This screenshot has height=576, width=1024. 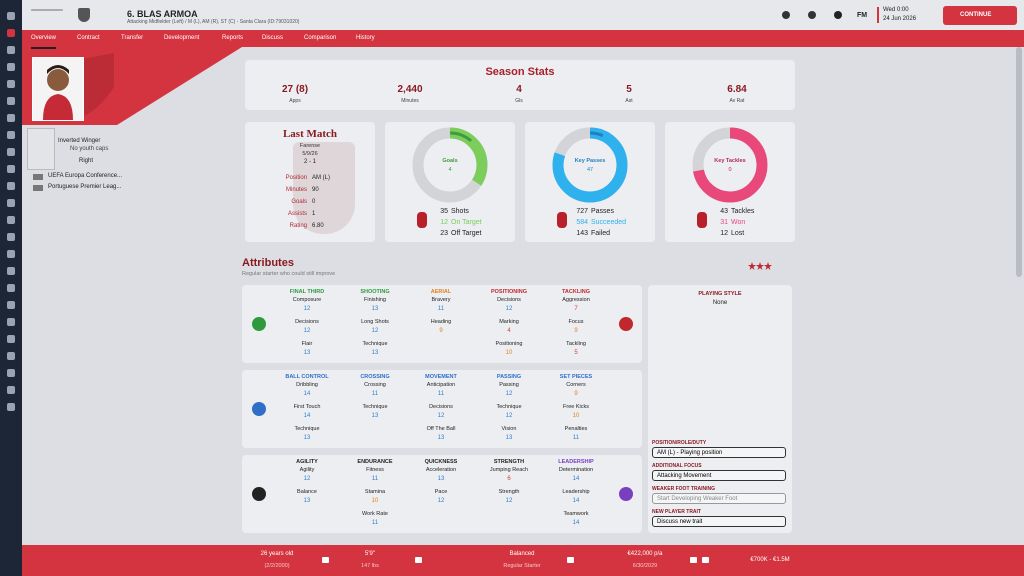 What do you see at coordinates (320, 38) in the screenshot?
I see `nav-tab: Comparison` at bounding box center [320, 38].